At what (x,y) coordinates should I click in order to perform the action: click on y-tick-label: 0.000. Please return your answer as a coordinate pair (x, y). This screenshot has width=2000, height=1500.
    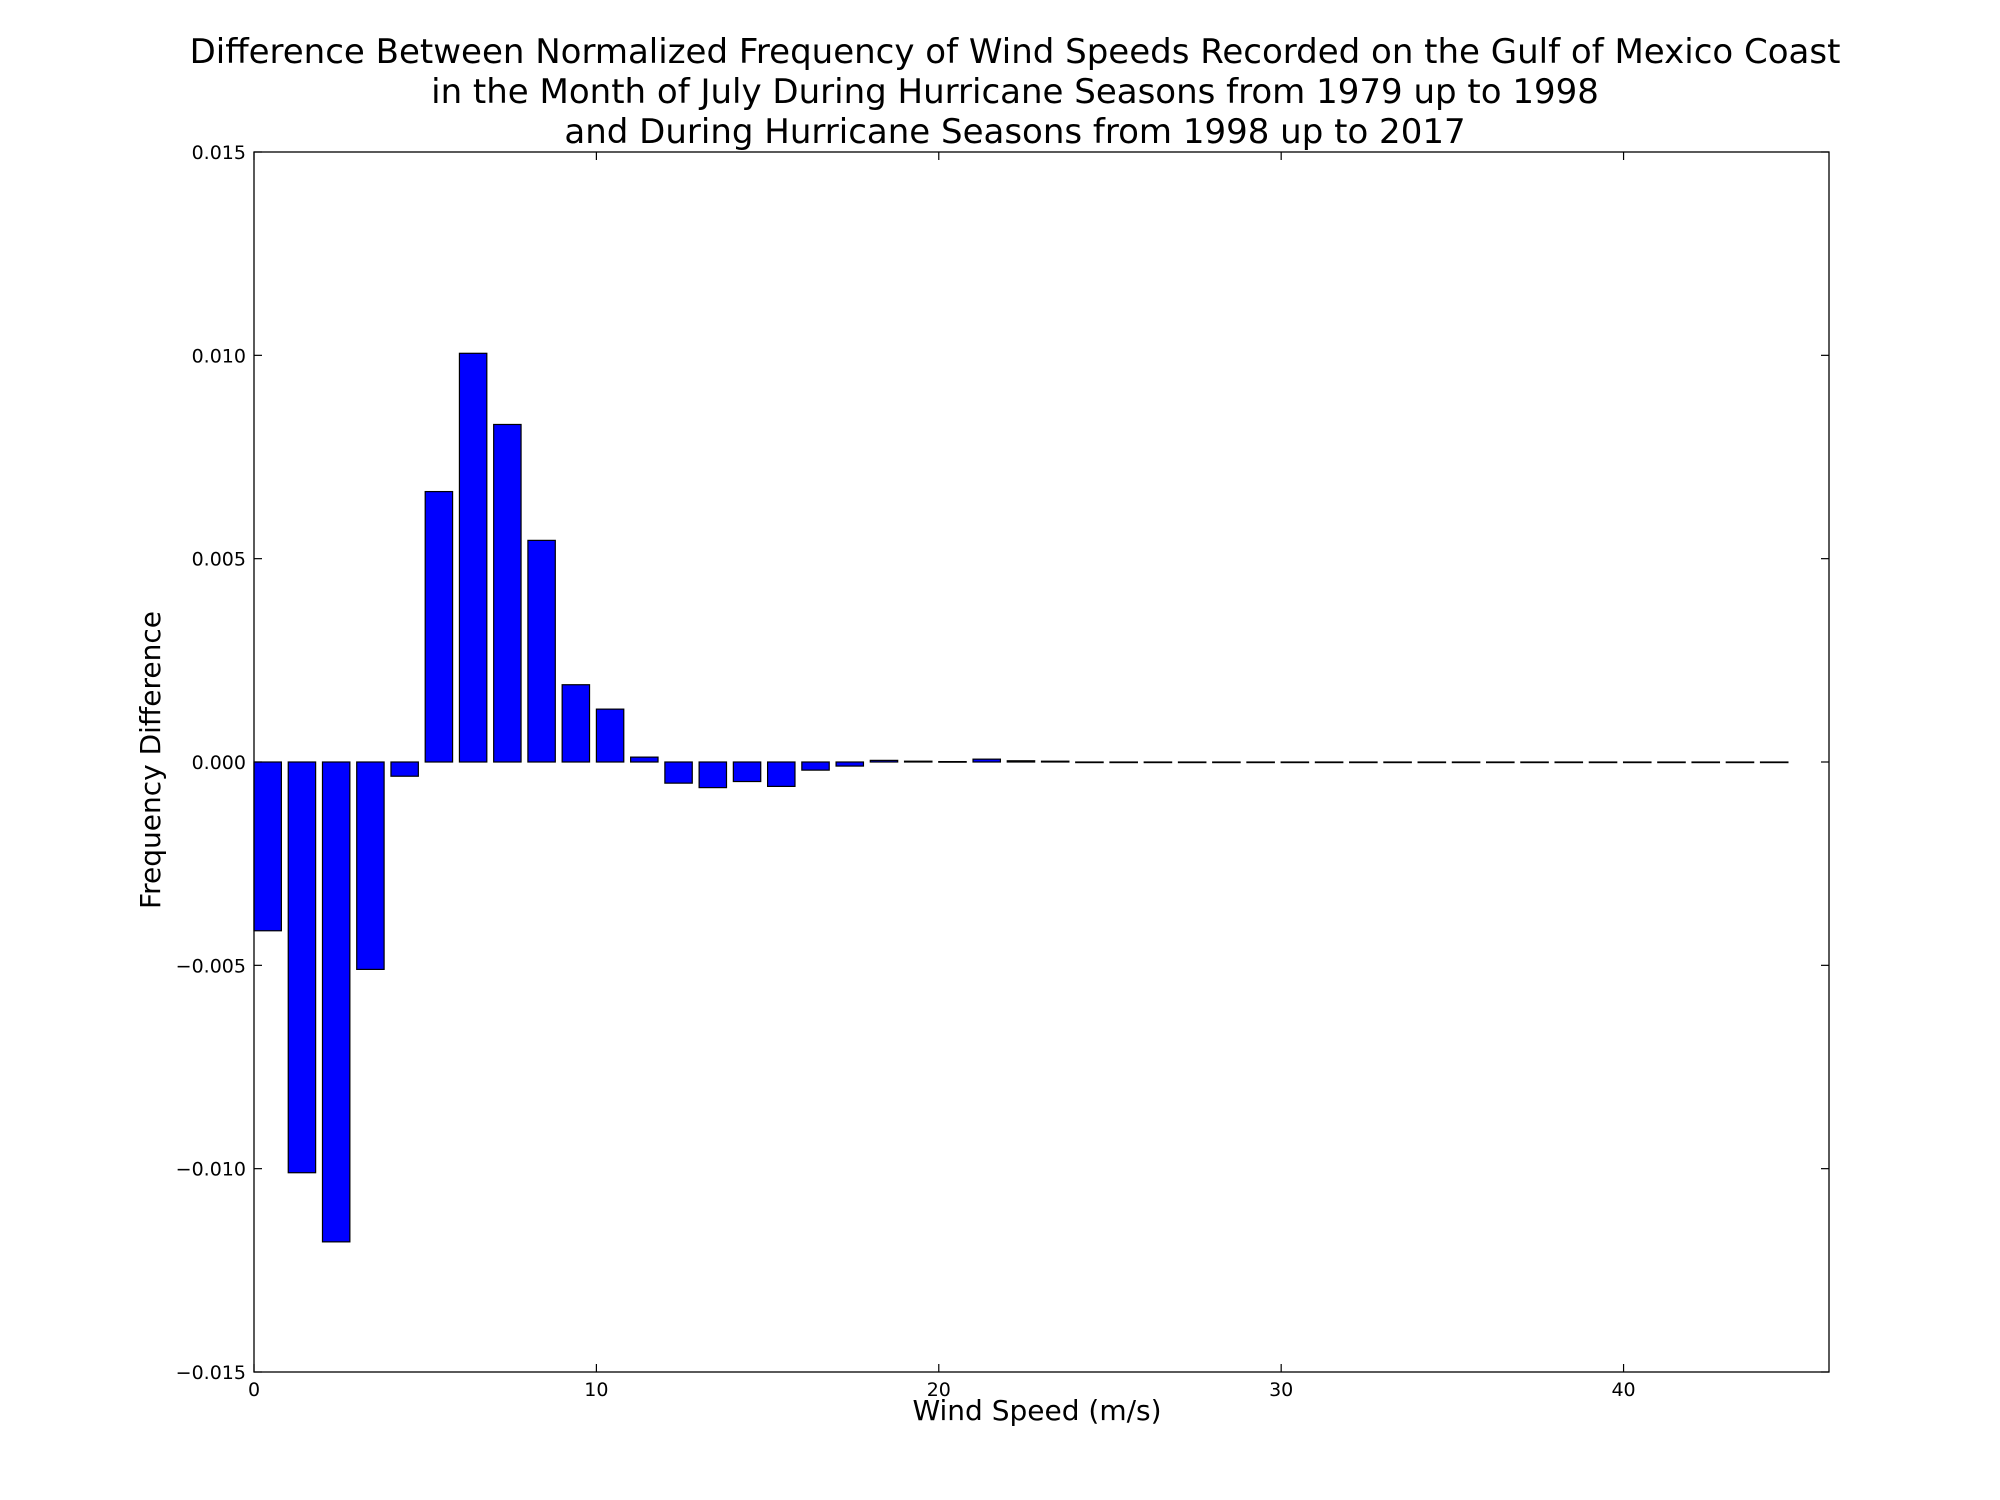
    Looking at the image, I should click on (219, 763).